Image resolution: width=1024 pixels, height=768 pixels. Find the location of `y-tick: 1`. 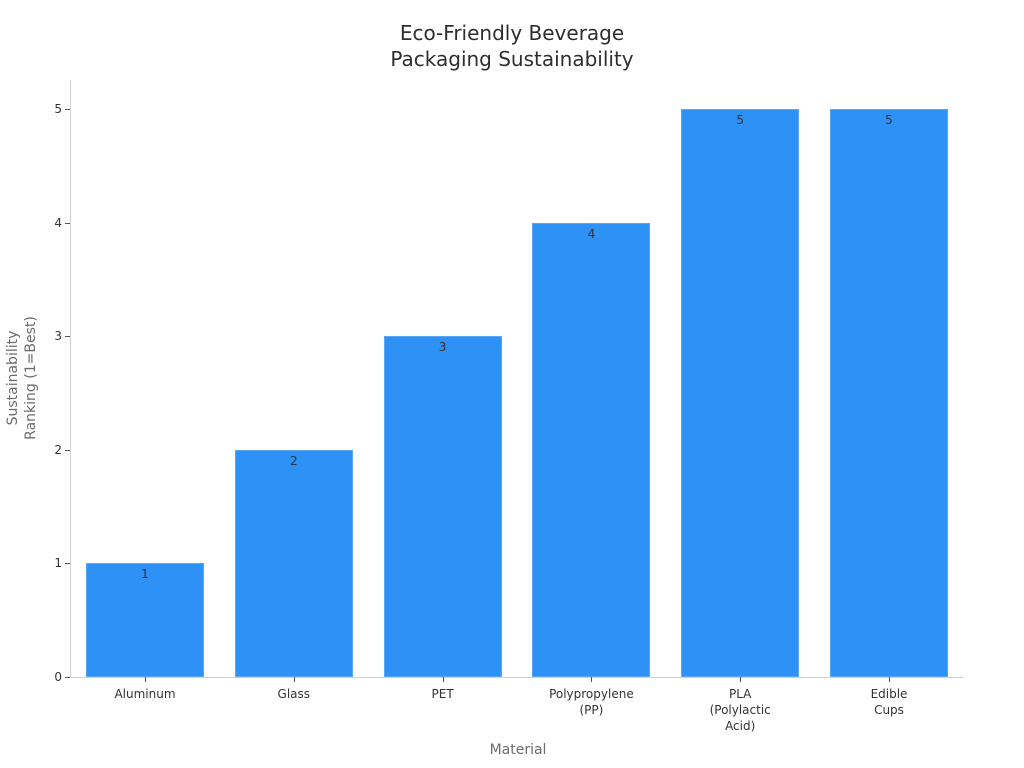

y-tick: 1 is located at coordinates (35, 563).